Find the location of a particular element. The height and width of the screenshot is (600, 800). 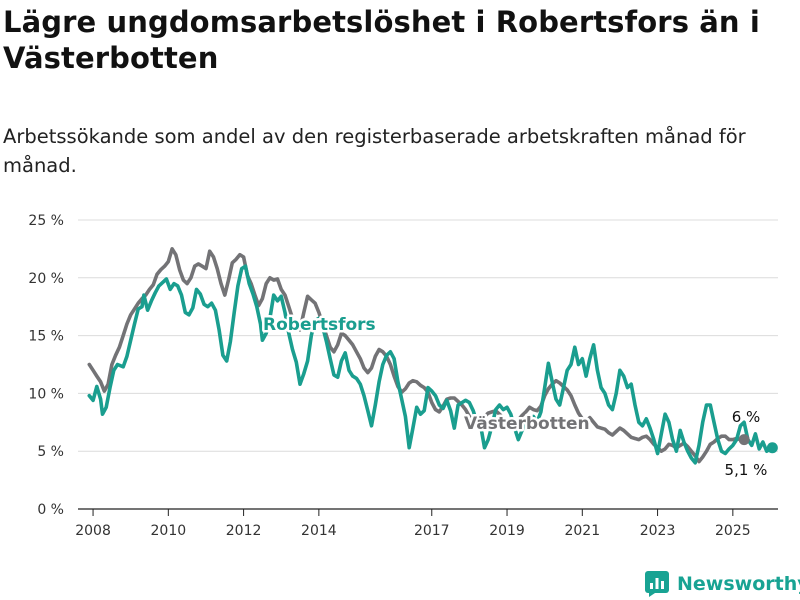

y-tick-label: 5 % is located at coordinates (50, 452).